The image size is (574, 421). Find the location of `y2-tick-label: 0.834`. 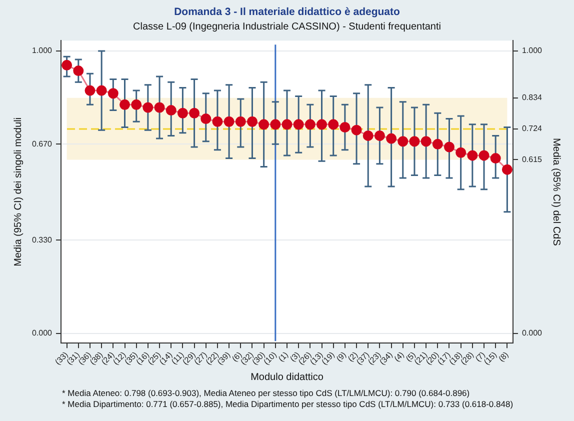

y2-tick-label: 0.834 is located at coordinates (532, 97).